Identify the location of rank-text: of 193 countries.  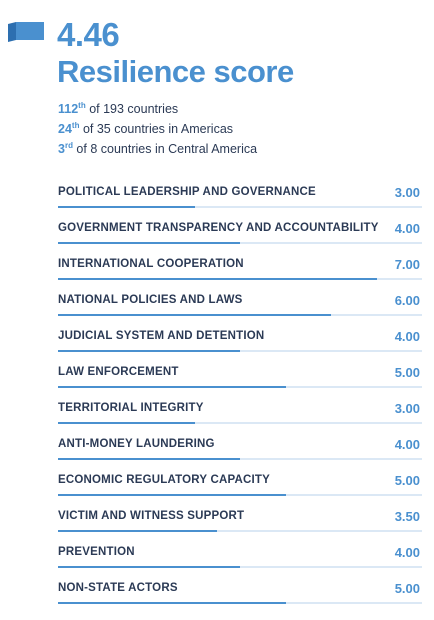
(132, 109).